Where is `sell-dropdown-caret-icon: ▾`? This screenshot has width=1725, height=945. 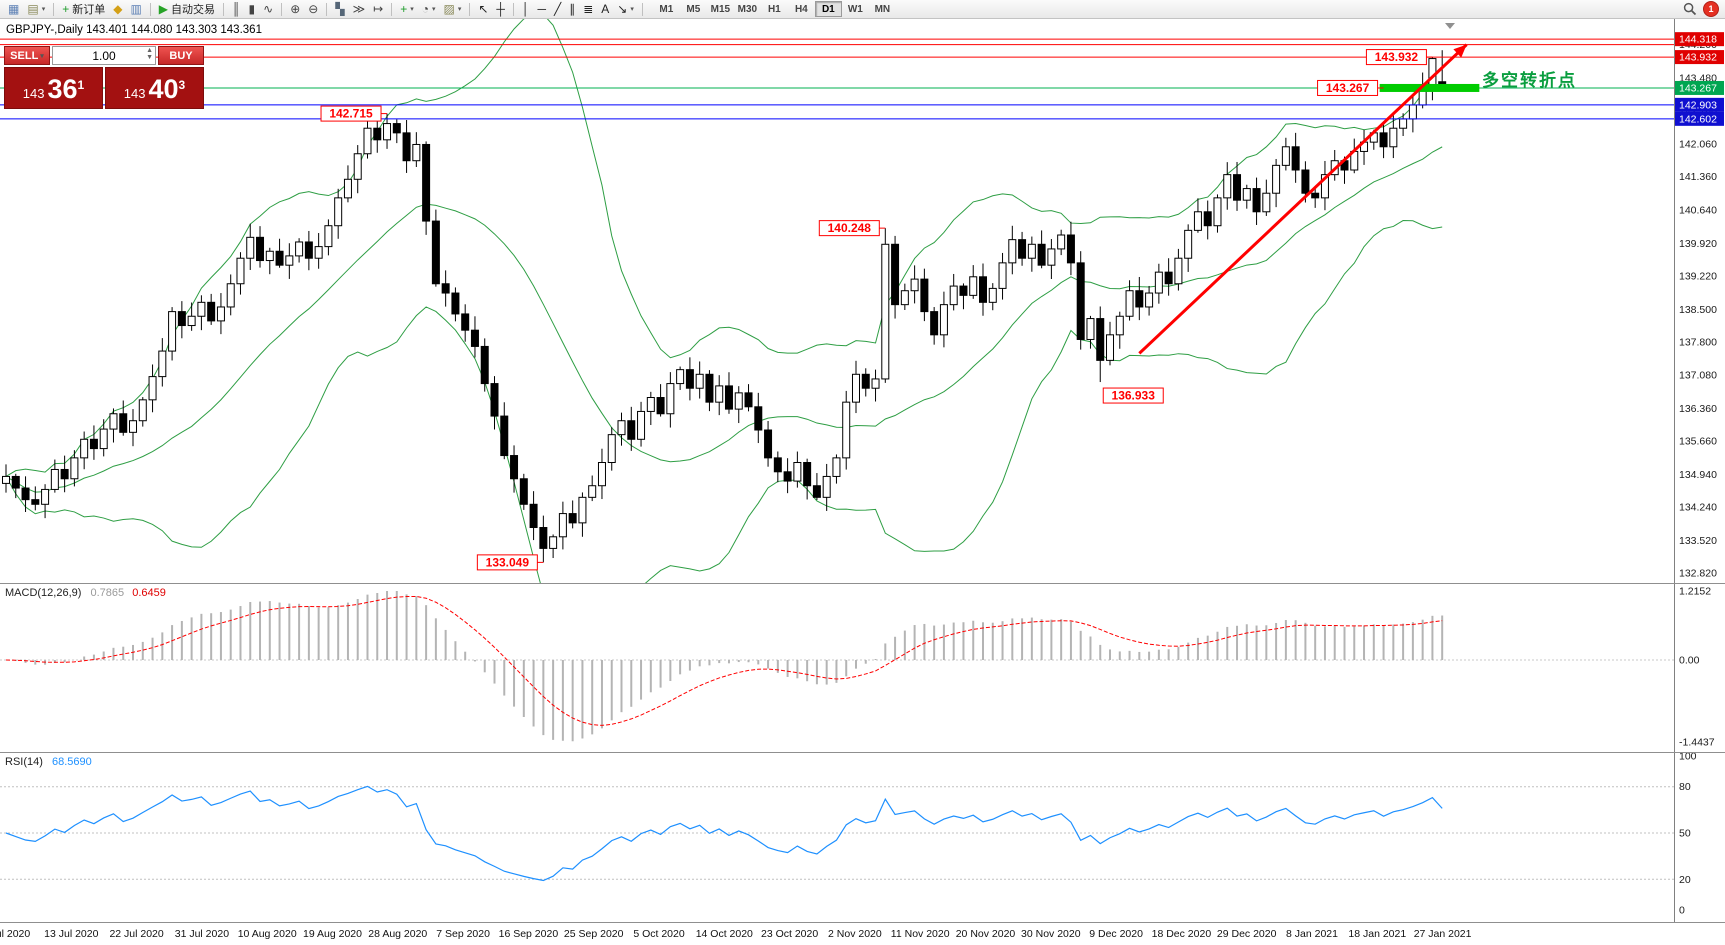 sell-dropdown-caret-icon: ▾ is located at coordinates (42, 56).